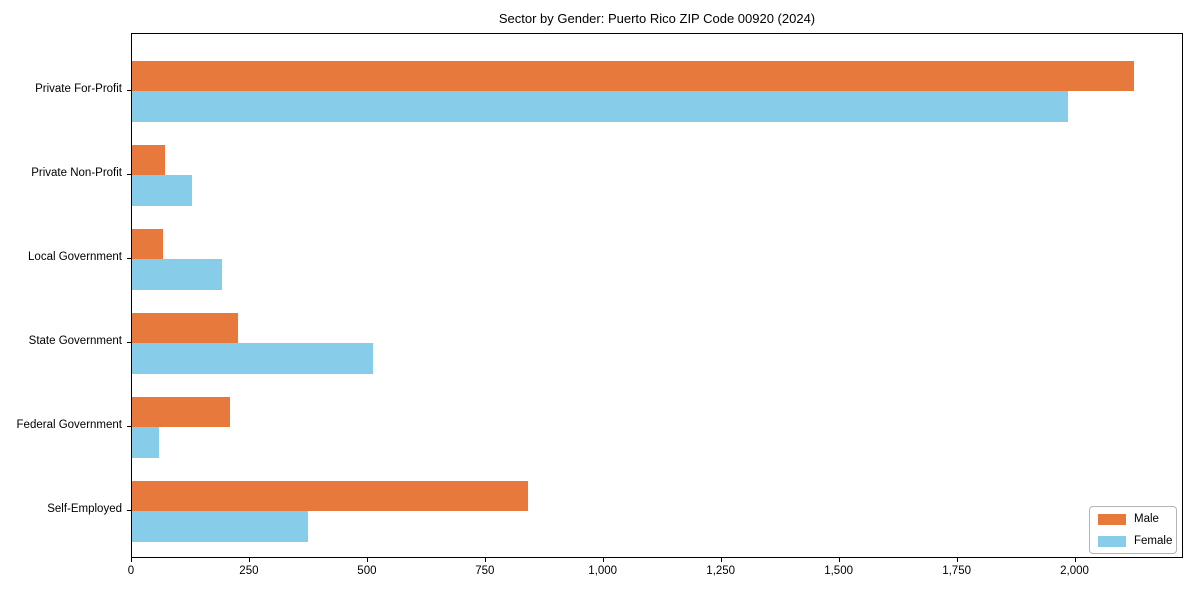  What do you see at coordinates (162, 190) in the screenshot?
I see `bar-female-private-non-profit` at bounding box center [162, 190].